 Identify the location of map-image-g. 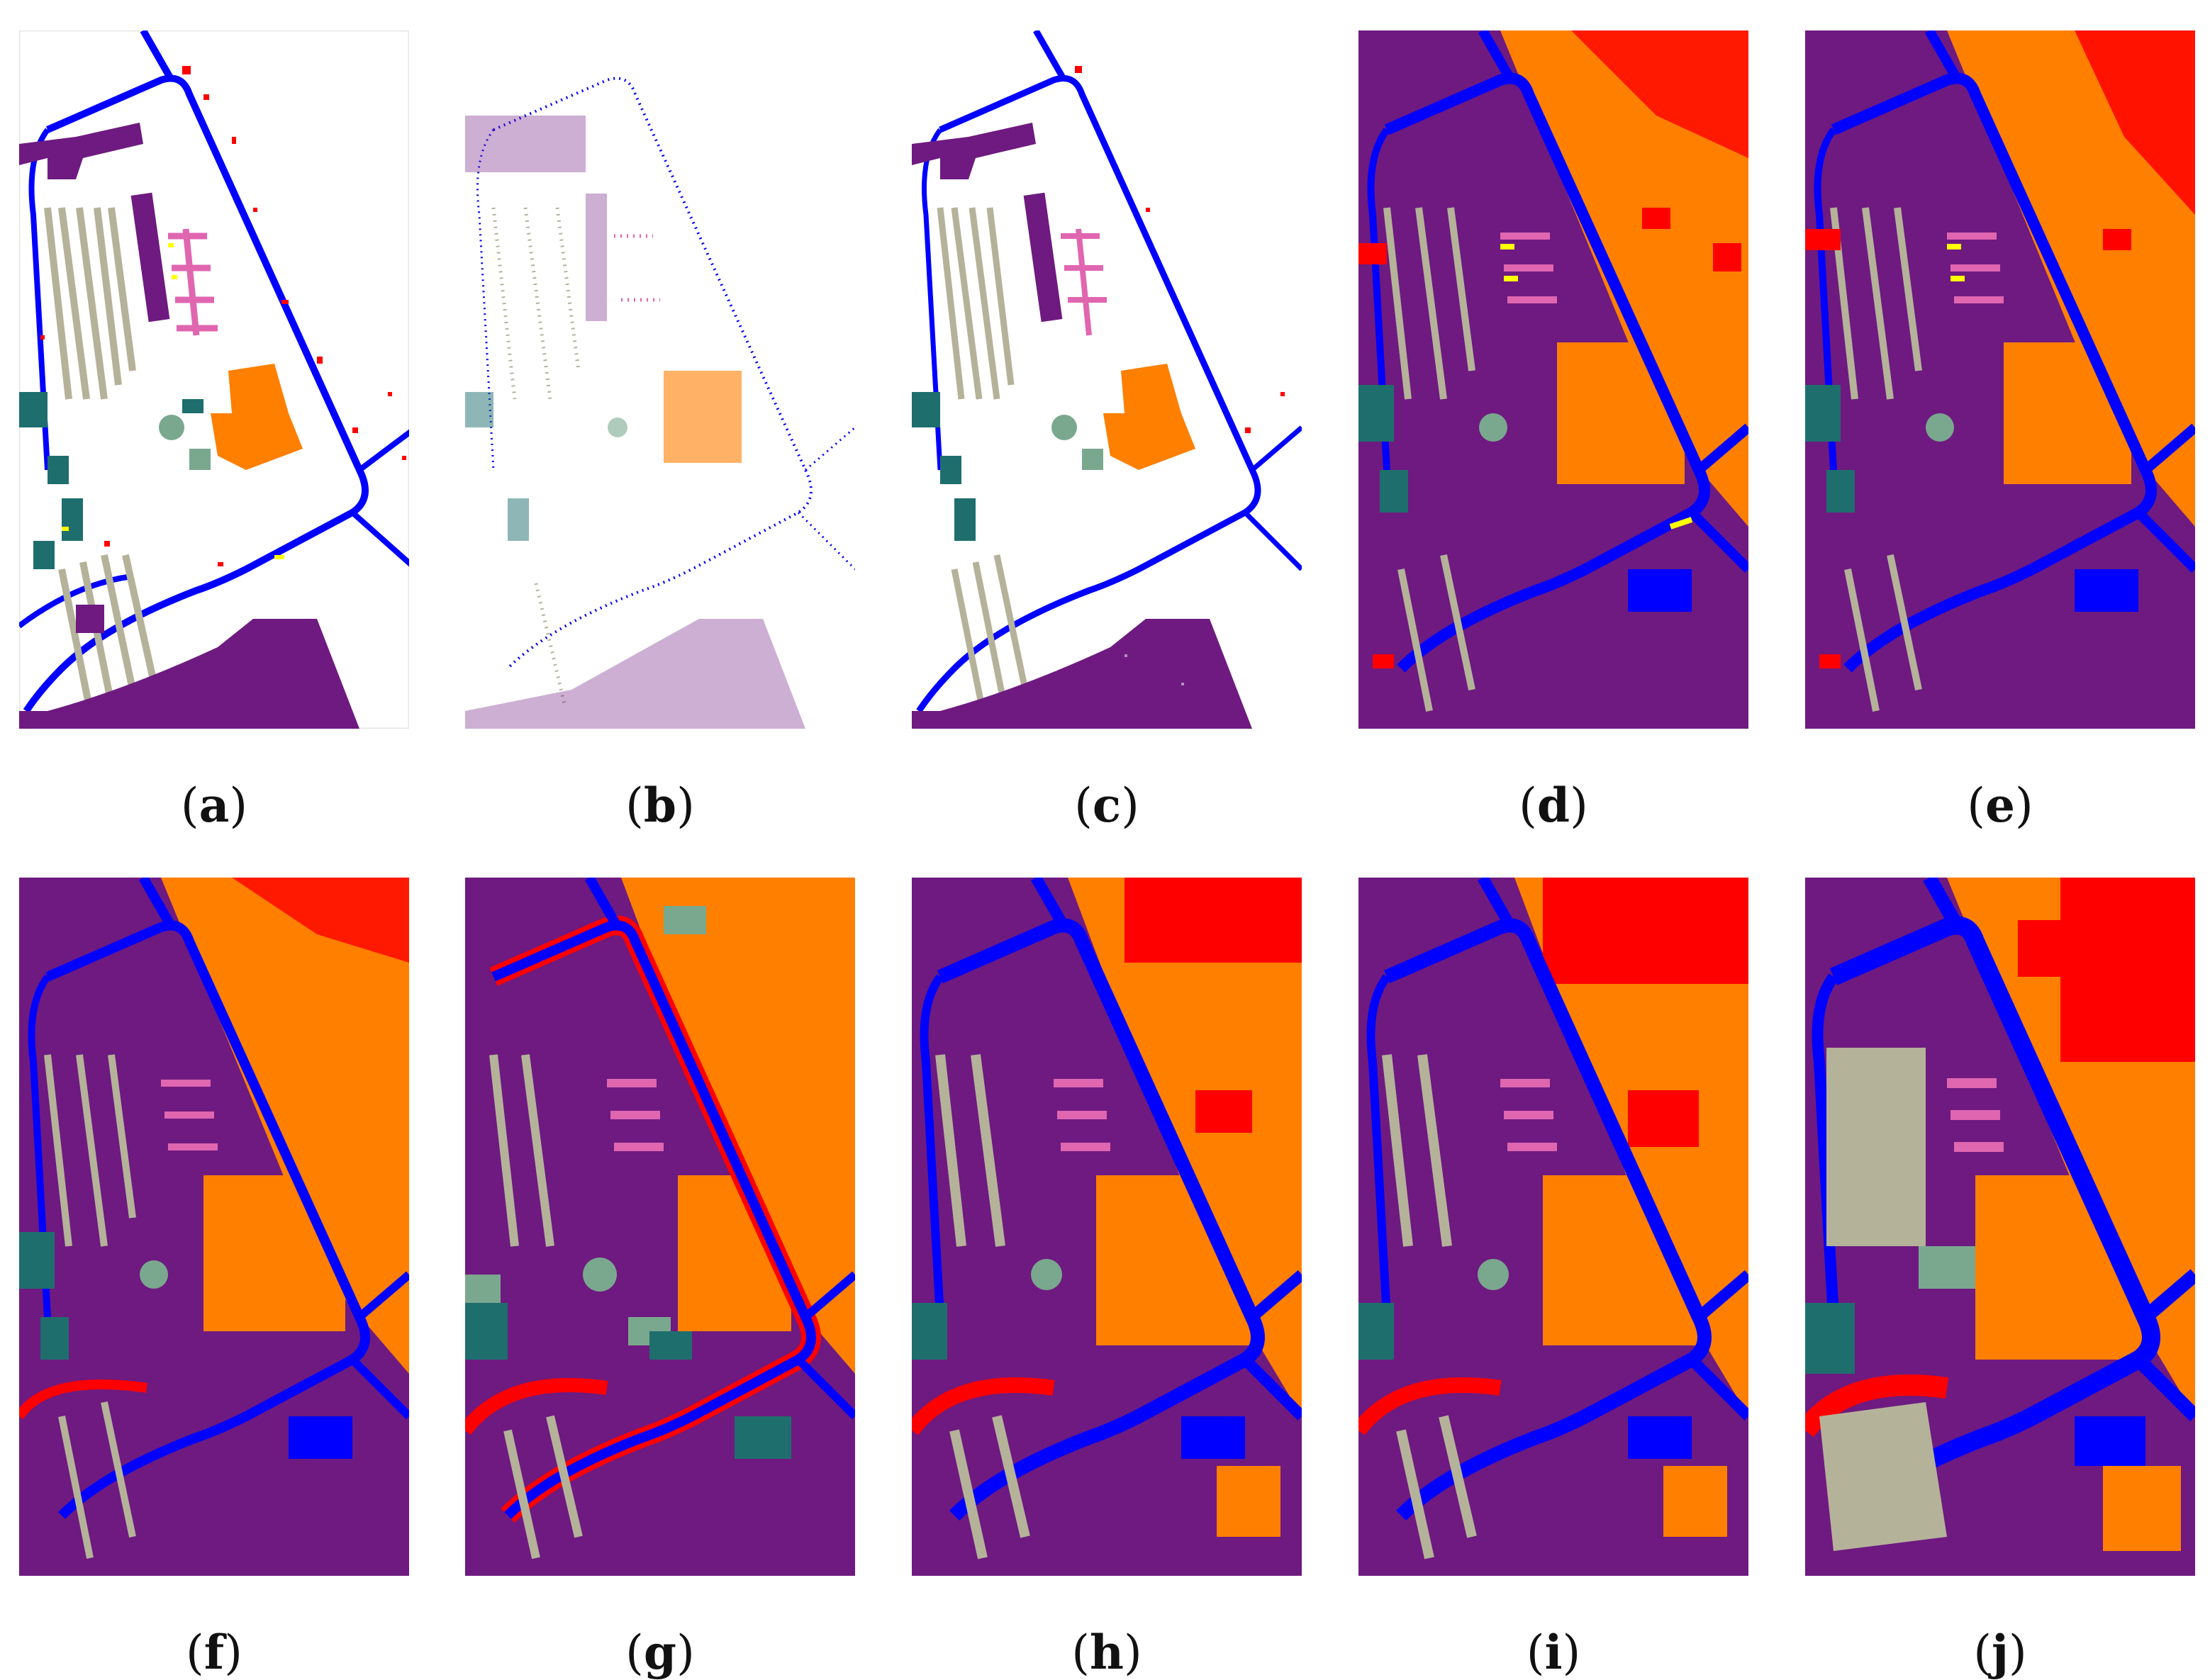
(660, 1227).